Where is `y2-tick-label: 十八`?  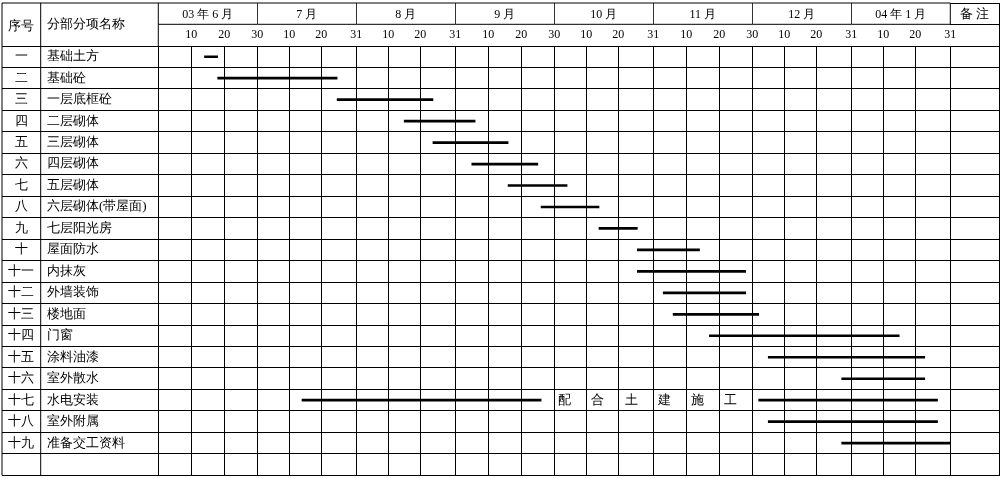 y2-tick-label: 十八 is located at coordinates (21, 421).